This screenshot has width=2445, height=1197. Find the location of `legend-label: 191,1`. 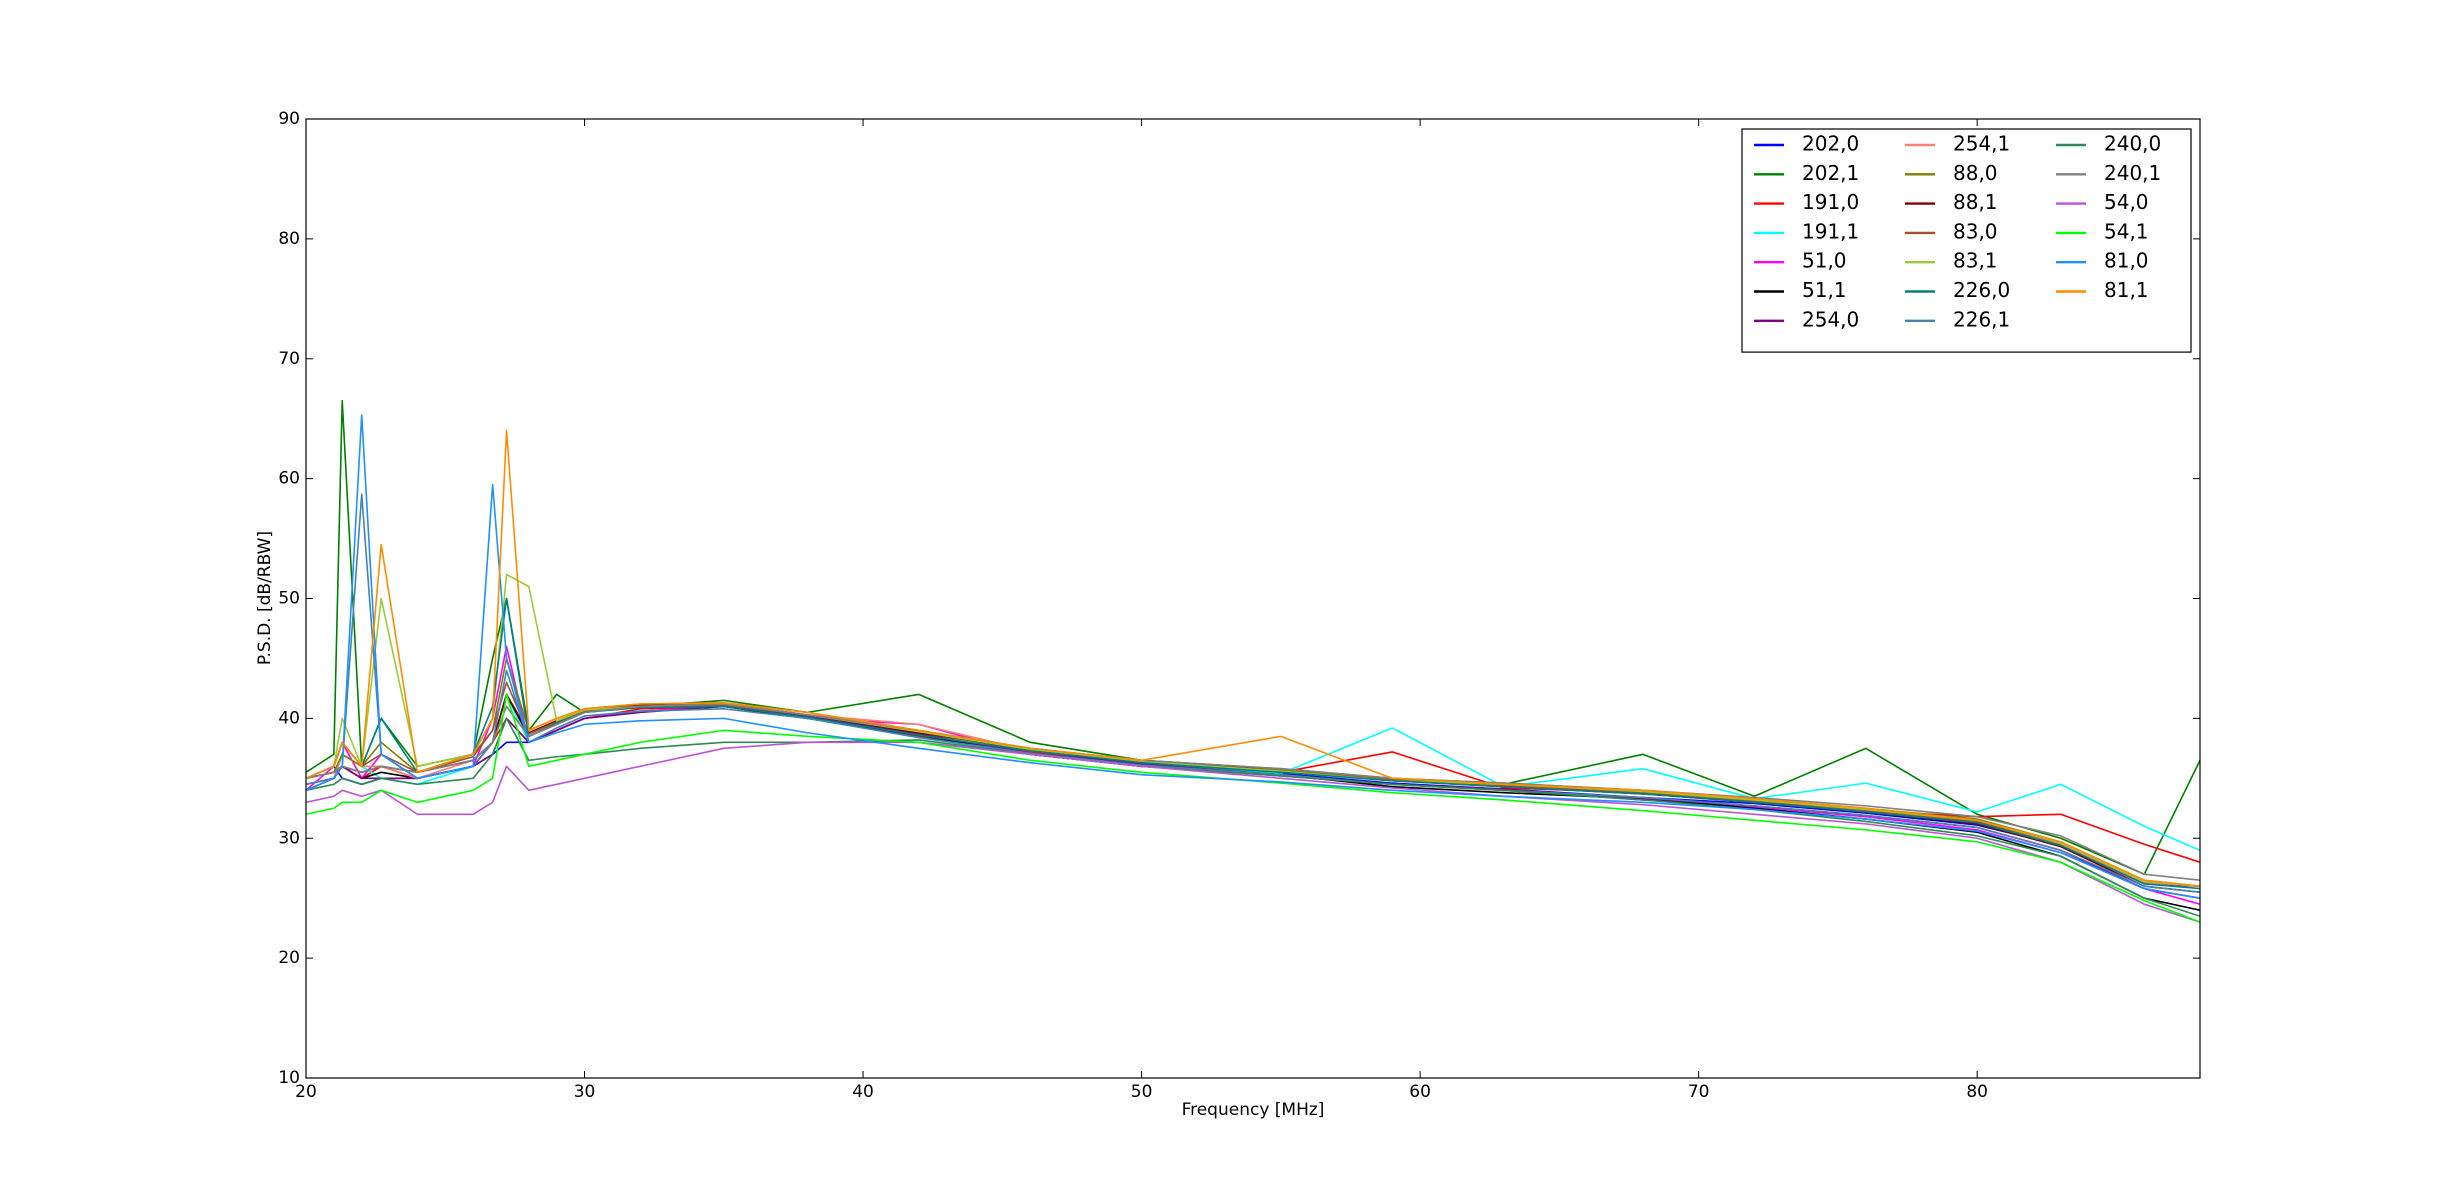

legend-label: 191,1 is located at coordinates (1830, 231).